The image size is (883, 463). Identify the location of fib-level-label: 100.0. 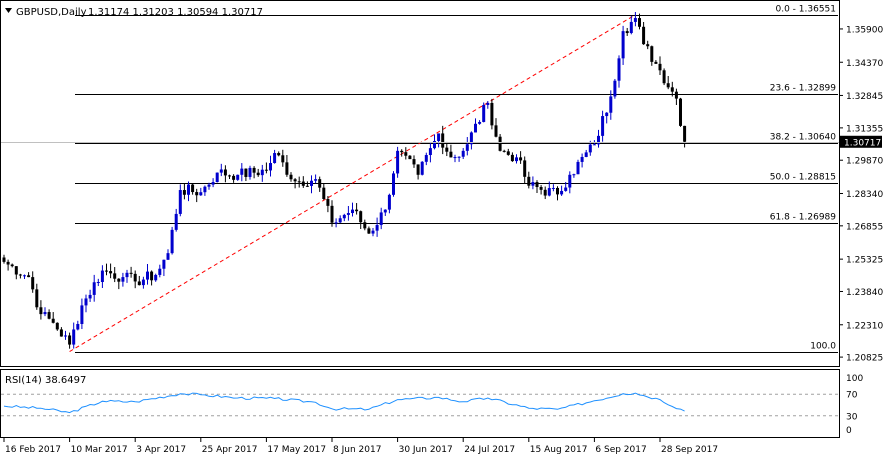
(823, 347).